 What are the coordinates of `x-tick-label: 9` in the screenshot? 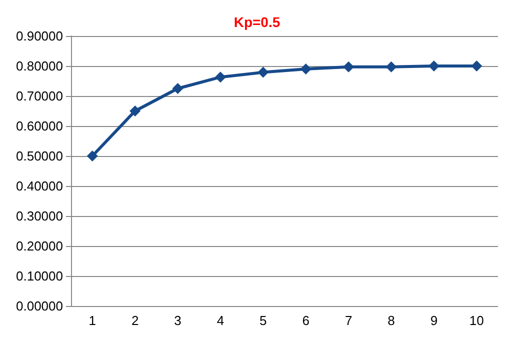 It's located at (434, 320).